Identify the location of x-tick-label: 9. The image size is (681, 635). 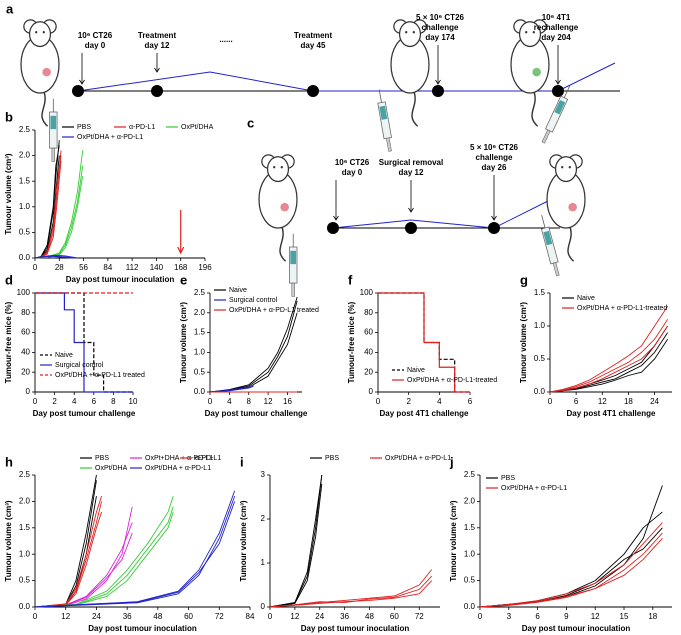
(566, 616).